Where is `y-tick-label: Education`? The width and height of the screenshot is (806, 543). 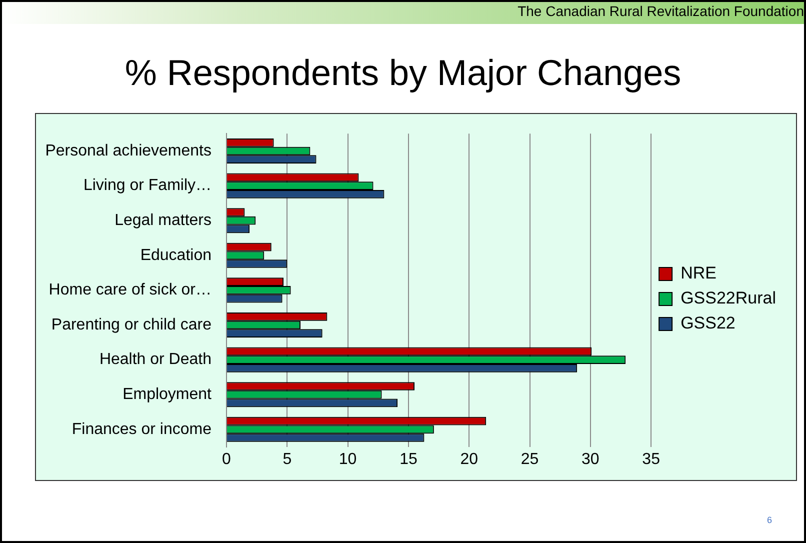 y-tick-label: Education is located at coordinates (176, 255).